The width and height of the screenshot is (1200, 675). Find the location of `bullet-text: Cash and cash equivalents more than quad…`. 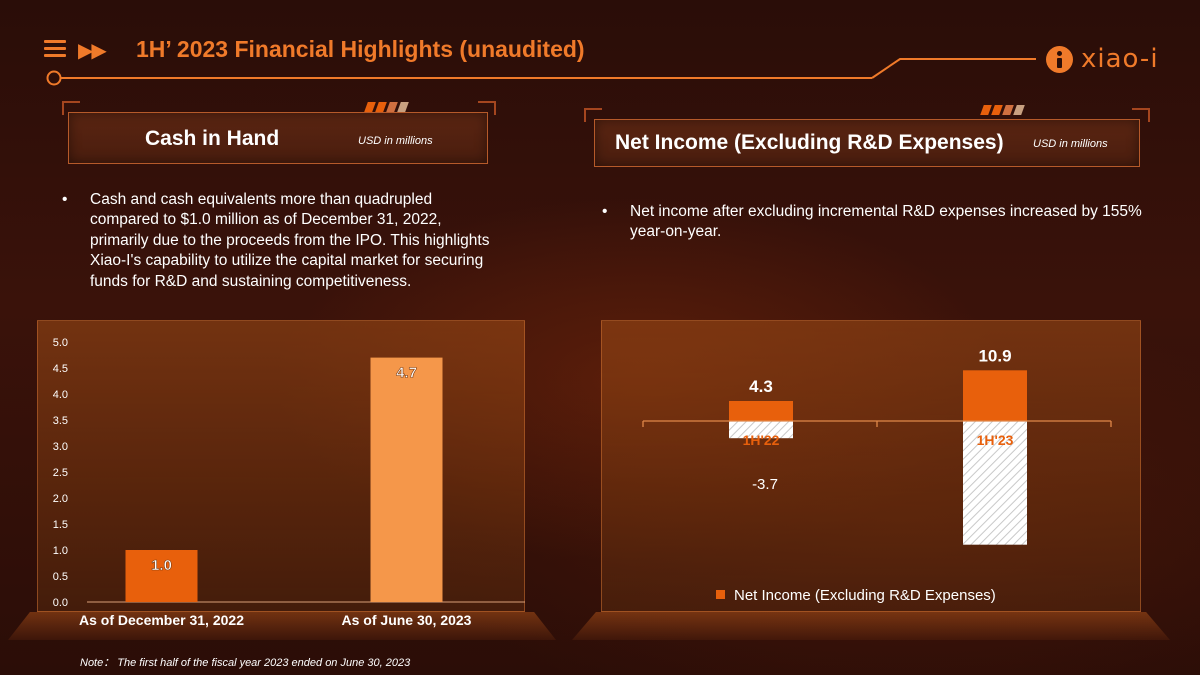

bullet-text: Cash and cash equivalents more than quad… is located at coordinates (290, 240).